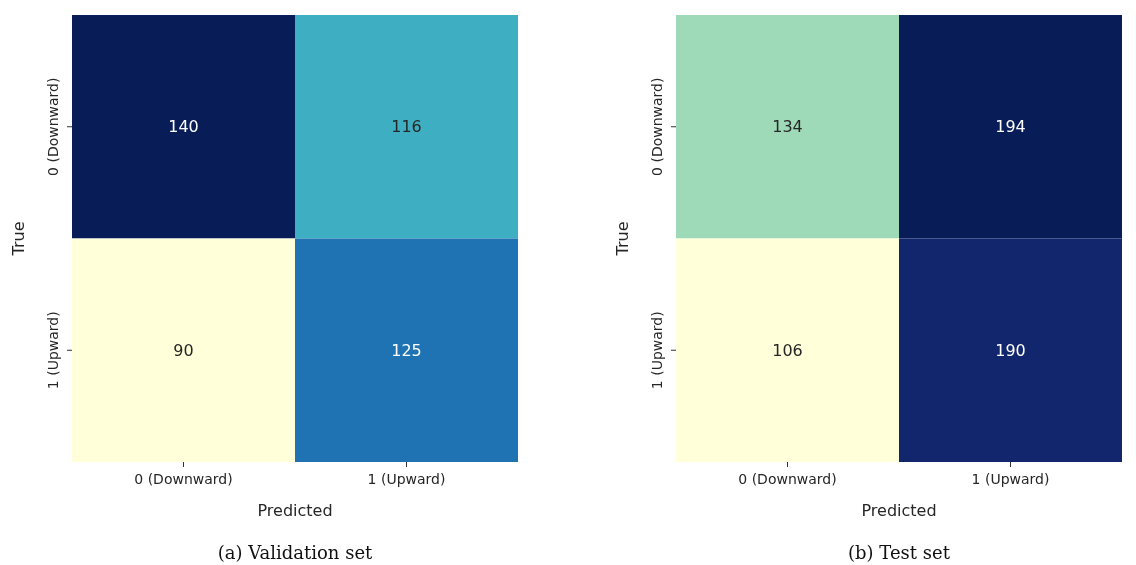 Image resolution: width=1136 pixels, height=565 pixels. What do you see at coordinates (787, 127) in the screenshot?
I see `data-label: 134` at bounding box center [787, 127].